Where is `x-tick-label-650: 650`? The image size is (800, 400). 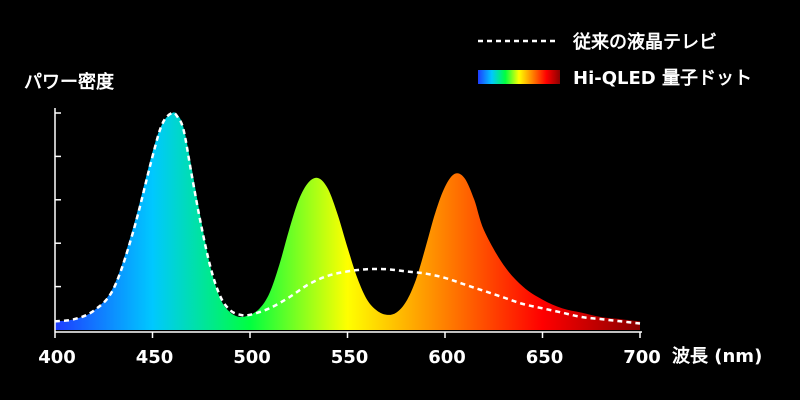
x-tick-label-650: 650 is located at coordinates (545, 357).